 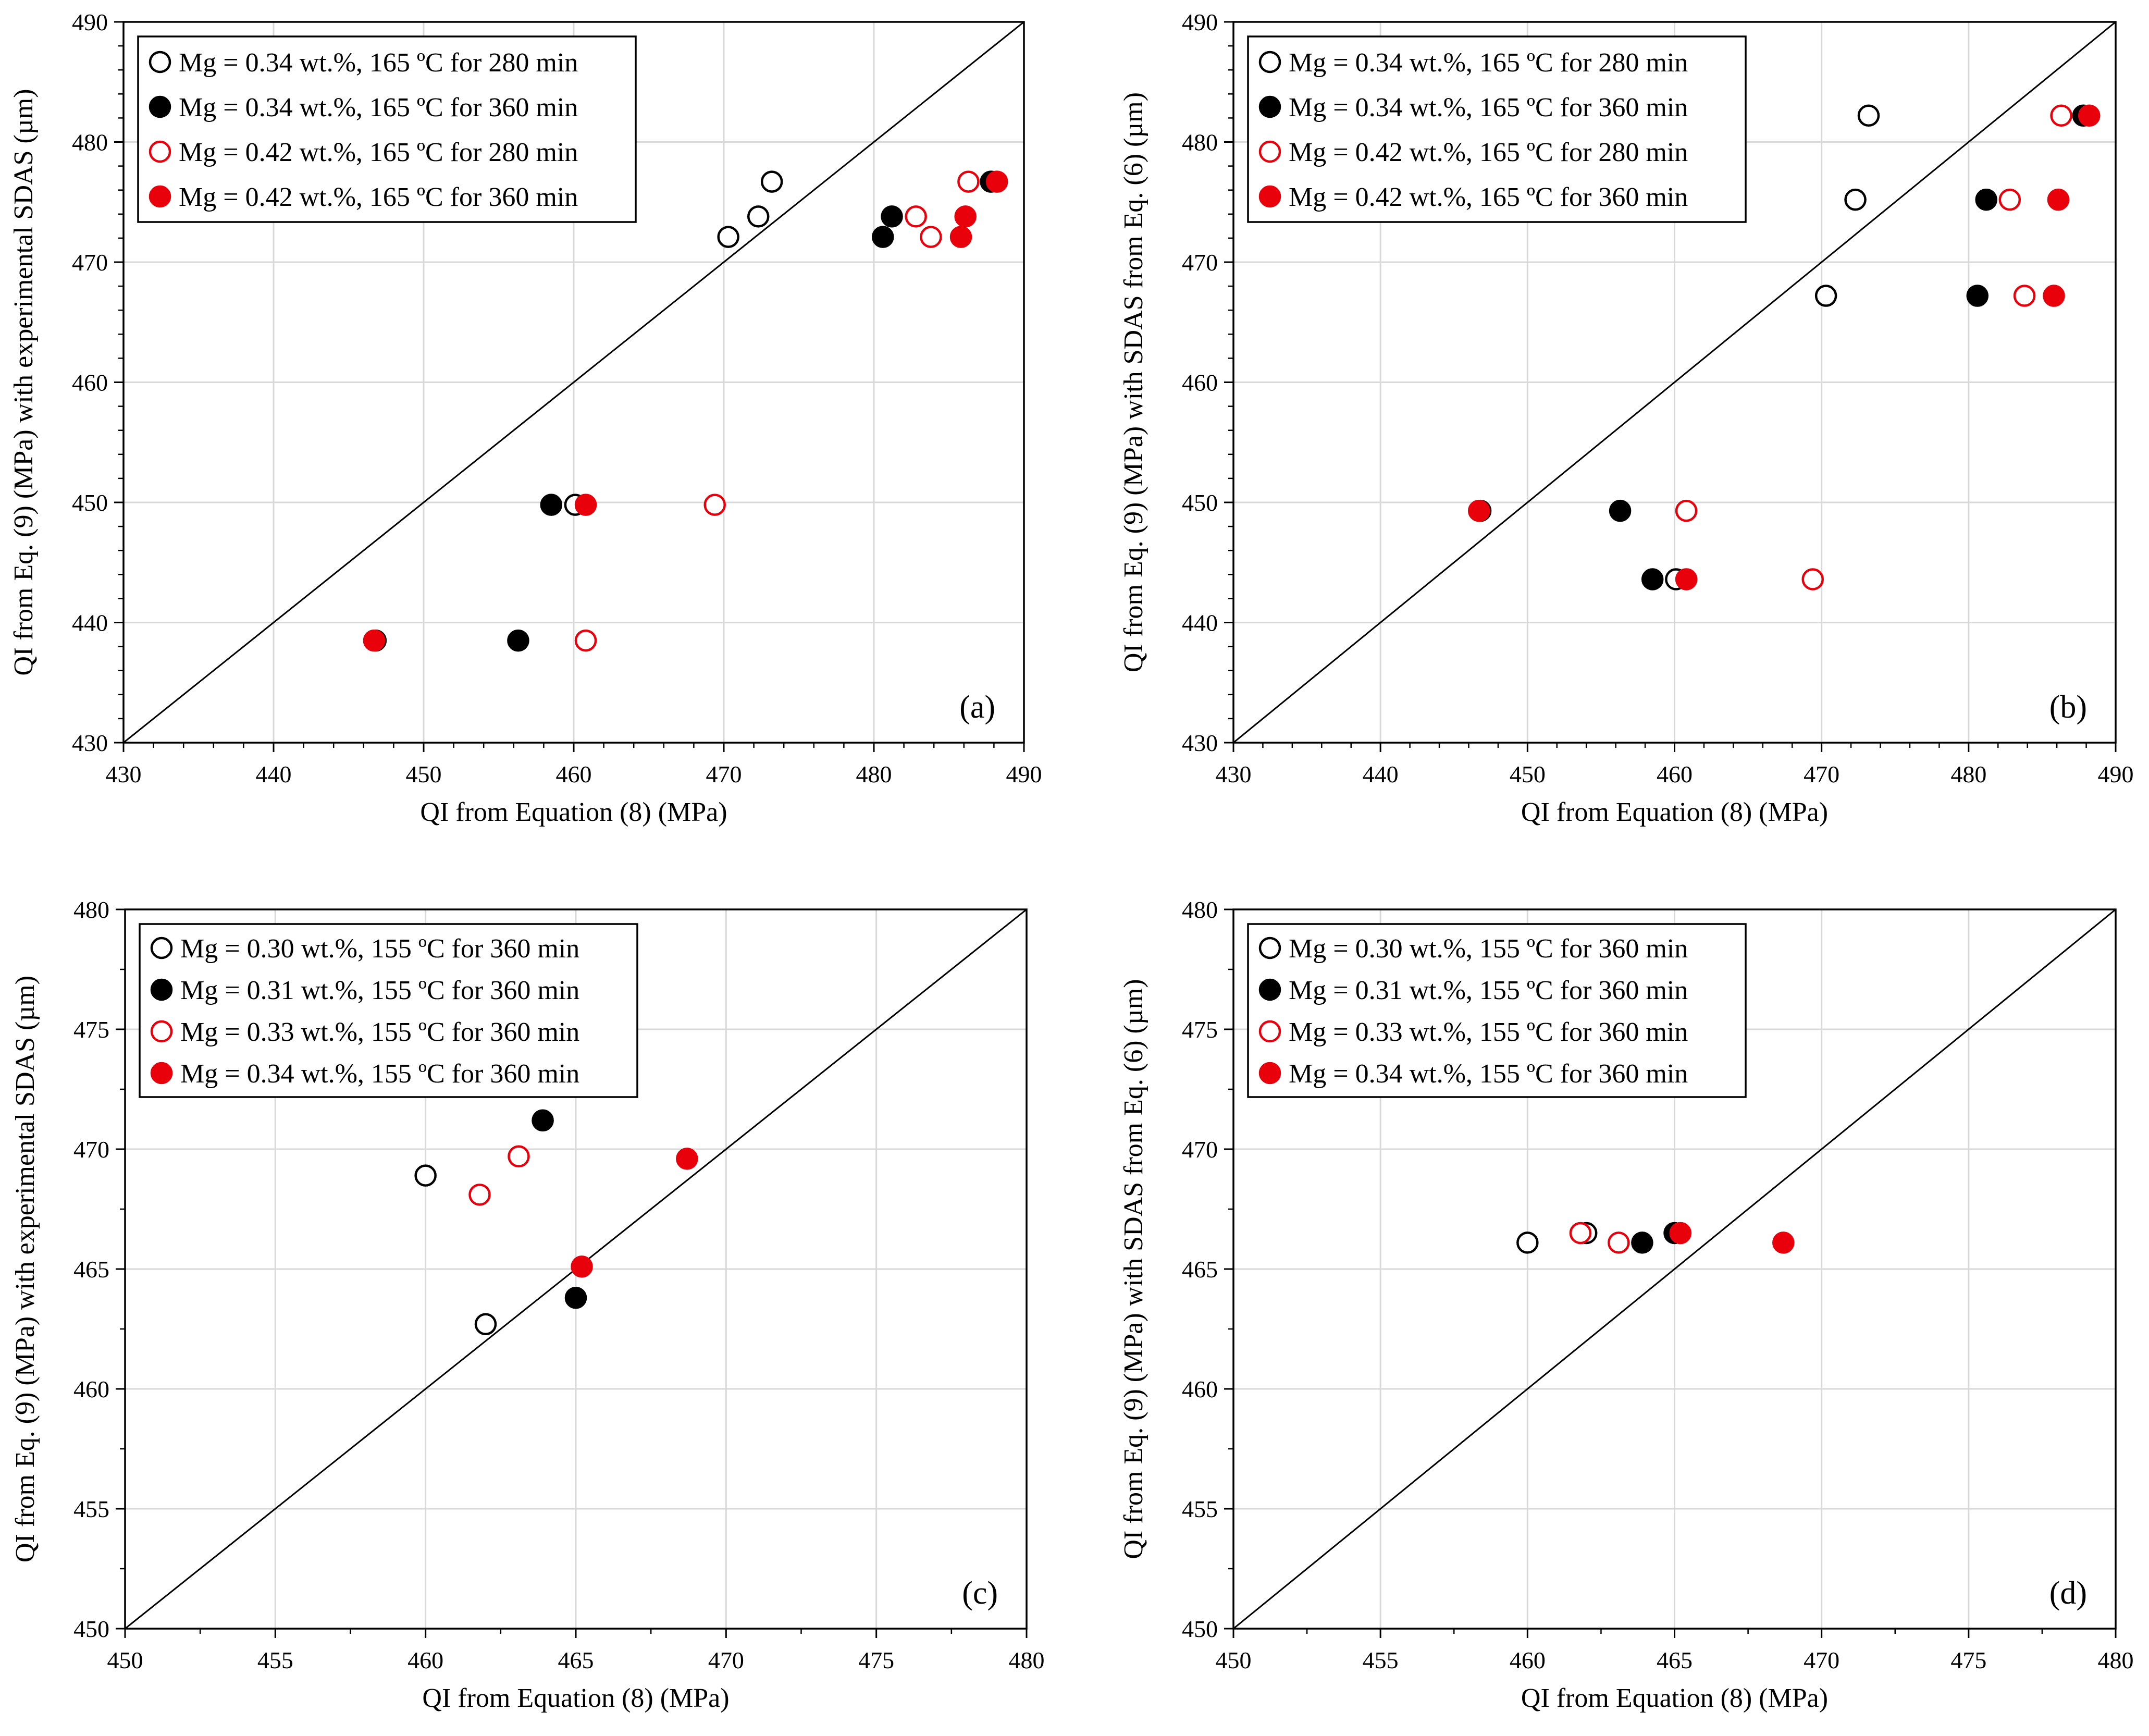 What do you see at coordinates (1234, 774) in the screenshot?
I see `x-tick-label: 430` at bounding box center [1234, 774].